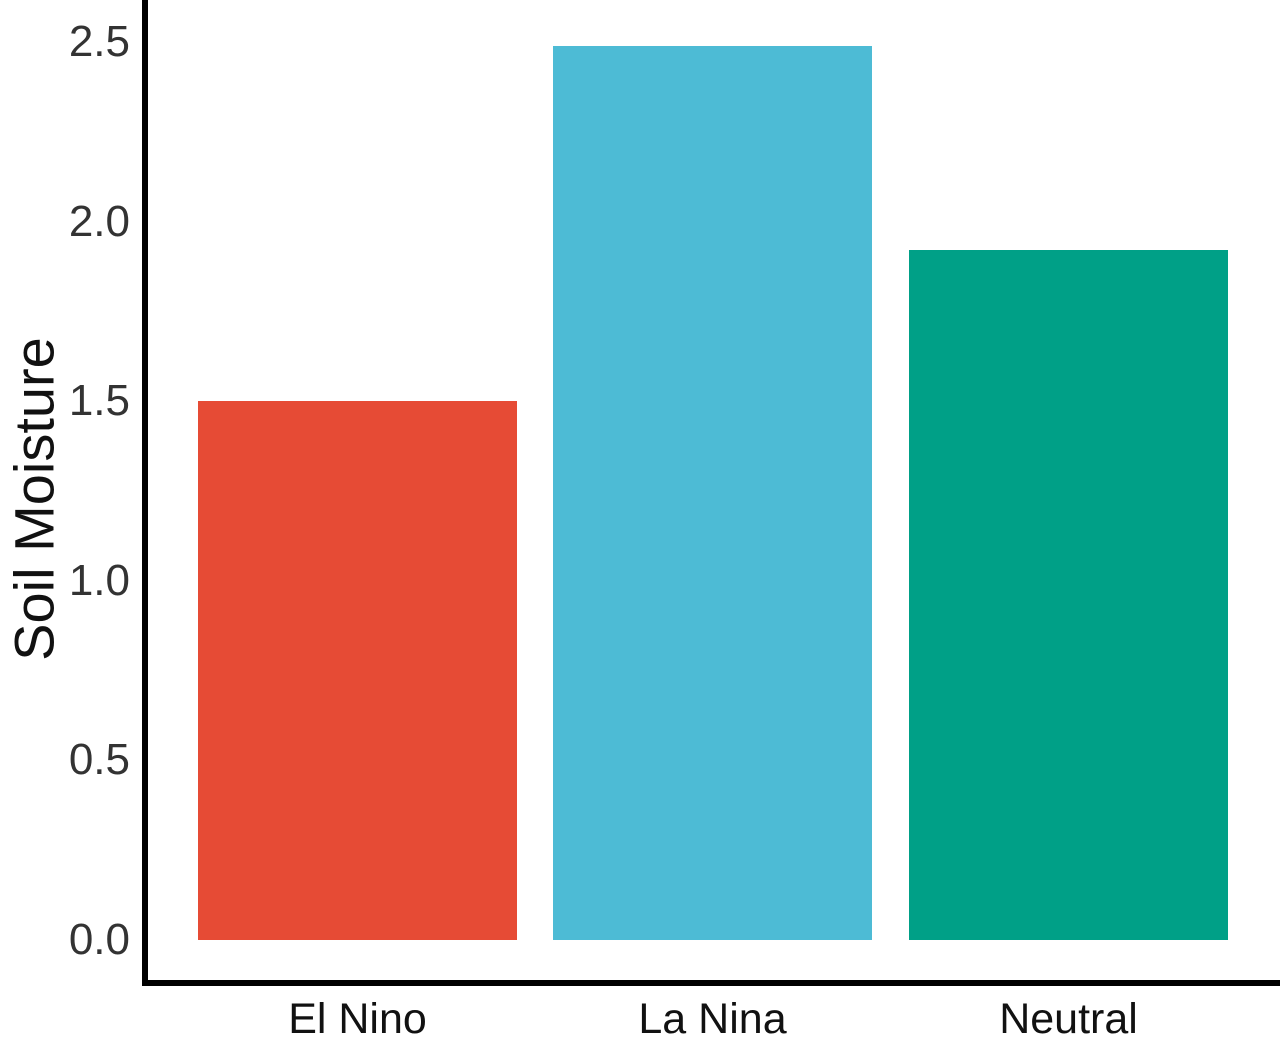 Image resolution: width=1280 pixels, height=1037 pixels. Describe the element at coordinates (99, 41) in the screenshot. I see `y-tick-label-2.5: 2.5` at that location.